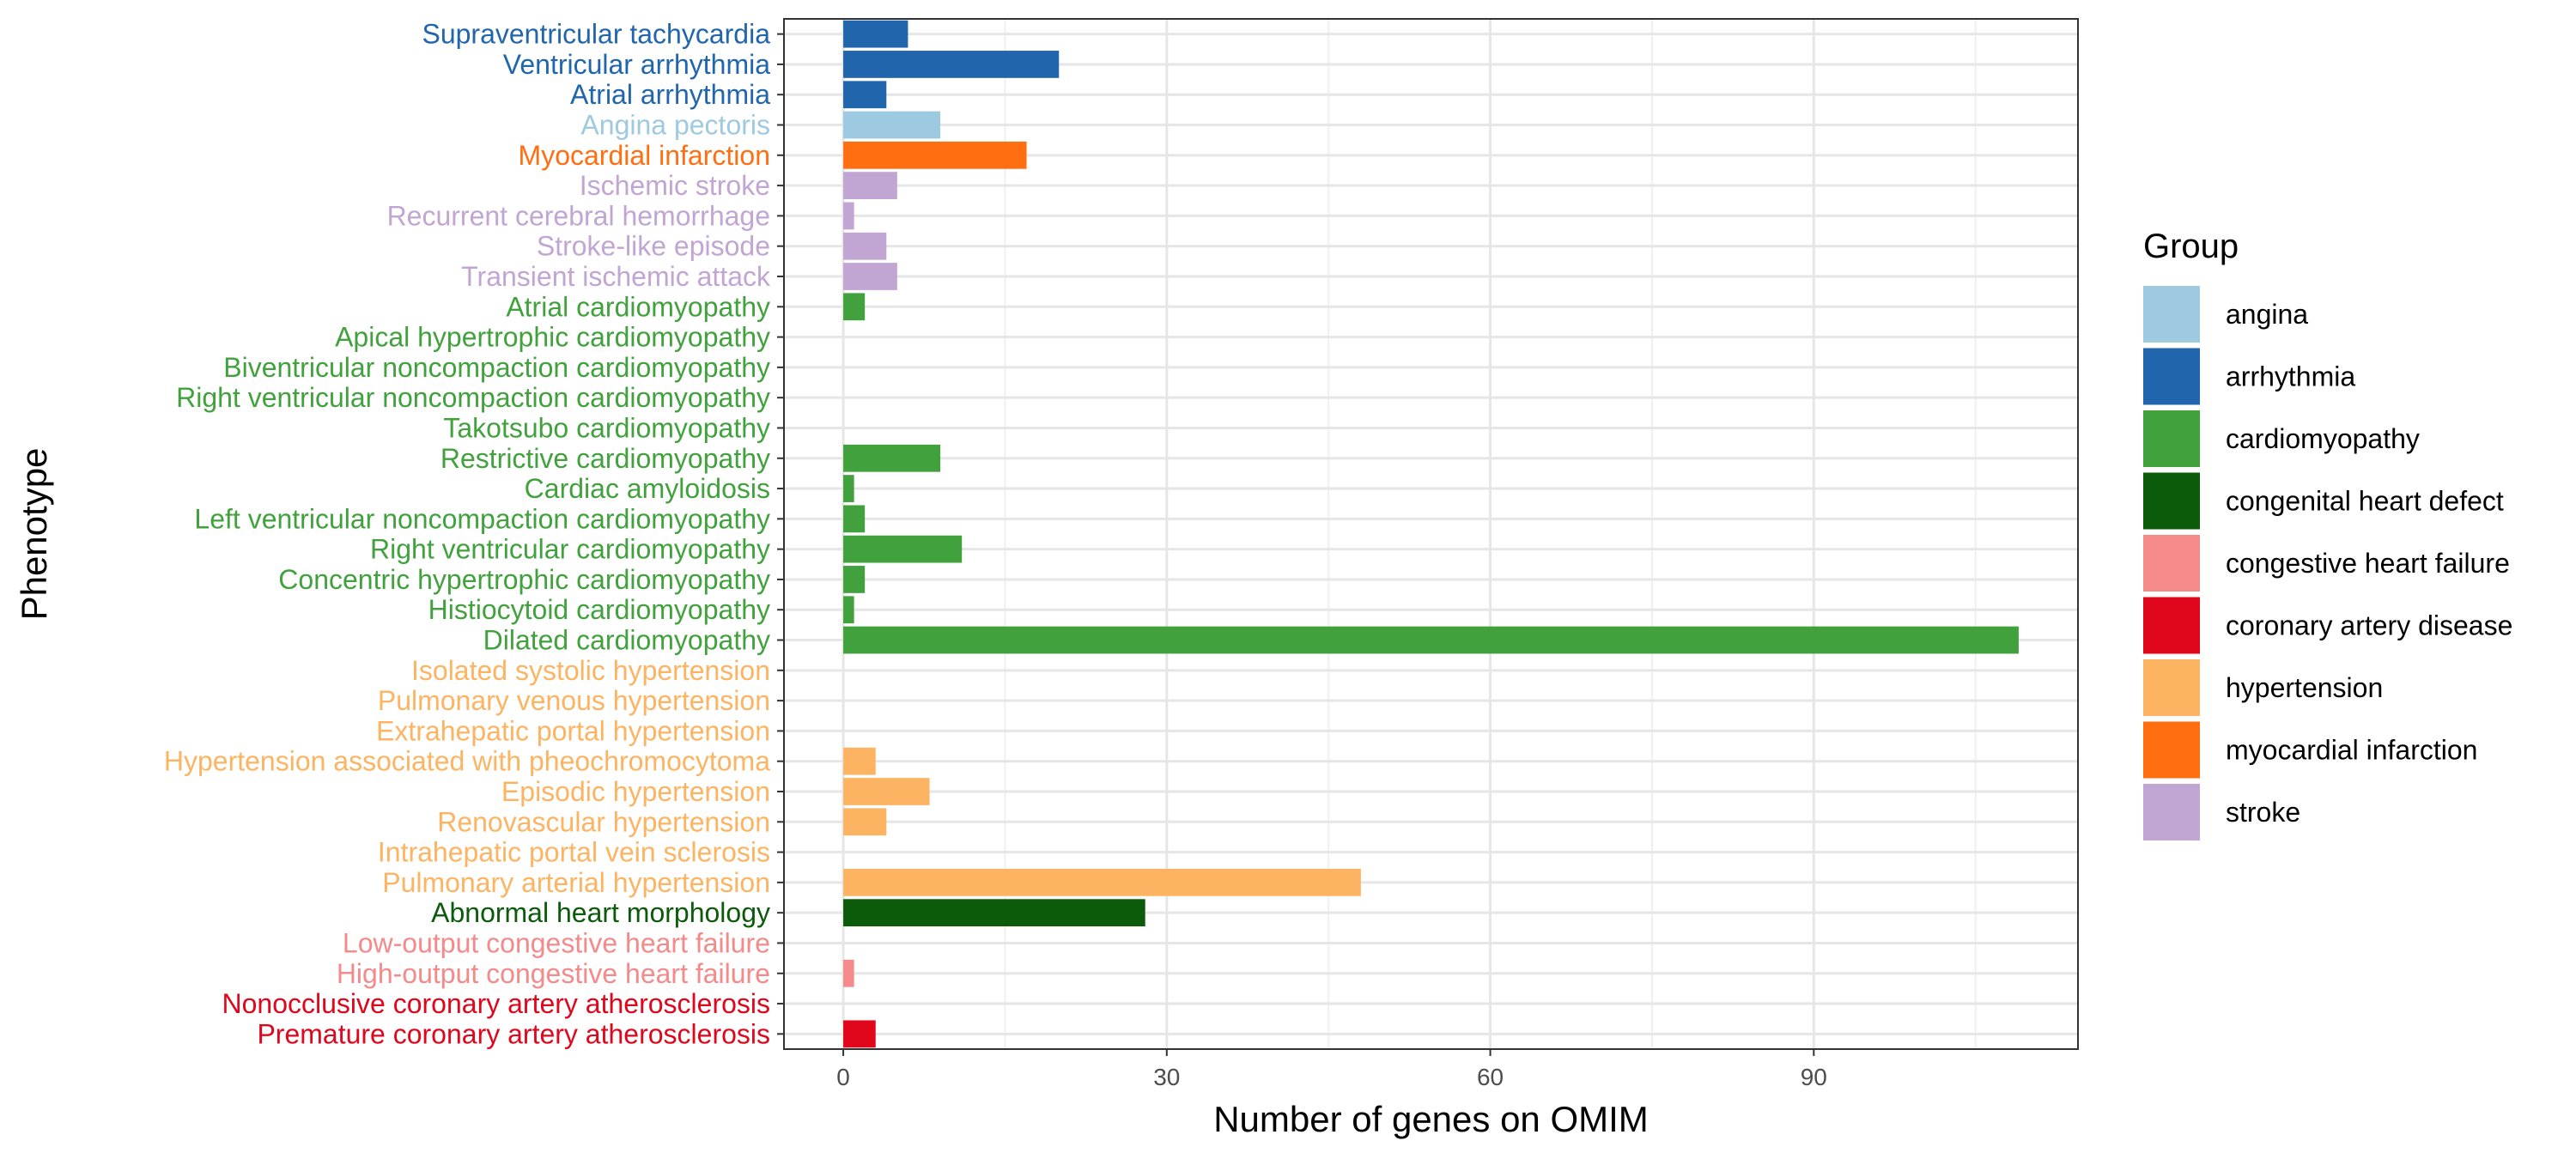  What do you see at coordinates (599, 610) in the screenshot?
I see `y-tick-label: Histiocytoid cardiomyopathy` at bounding box center [599, 610].